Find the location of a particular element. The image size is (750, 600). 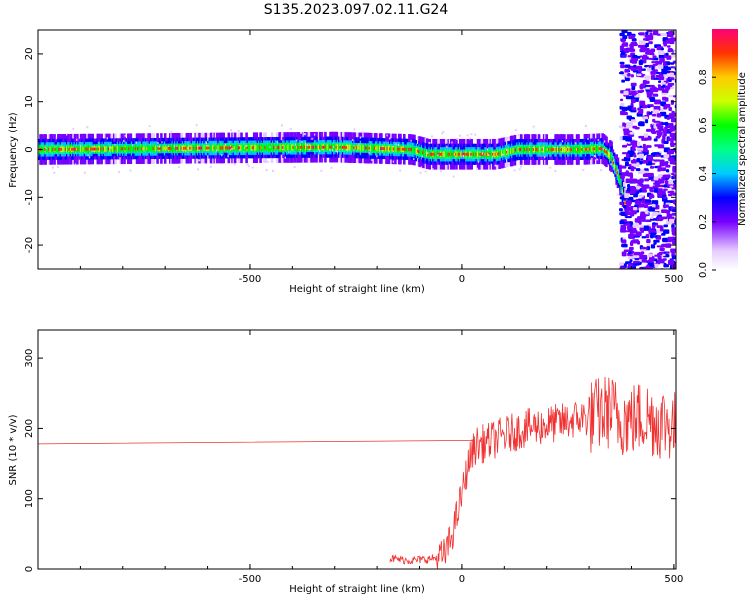

colorbar-ticks: 0.0 0.2 0.4 0.6 0.8 is located at coordinates (707, 173).